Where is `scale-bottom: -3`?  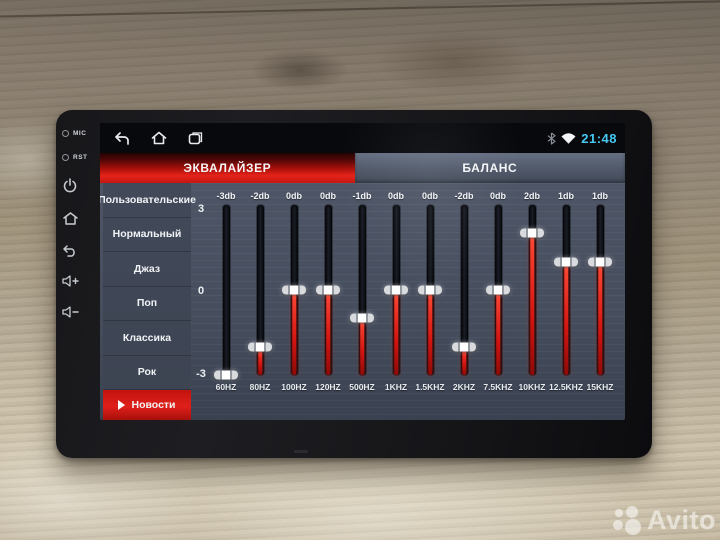
scale-bottom: -3 is located at coordinates (201, 374).